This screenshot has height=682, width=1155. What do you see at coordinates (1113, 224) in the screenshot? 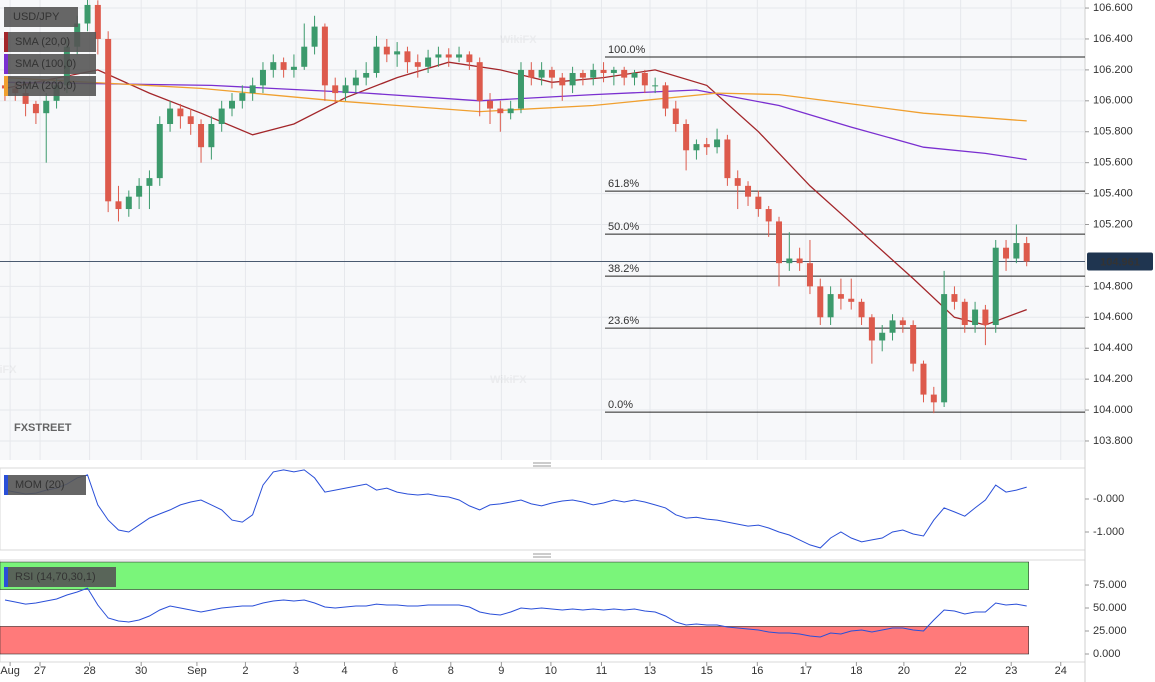
I see `y-tick-label: 105.200` at bounding box center [1113, 224].